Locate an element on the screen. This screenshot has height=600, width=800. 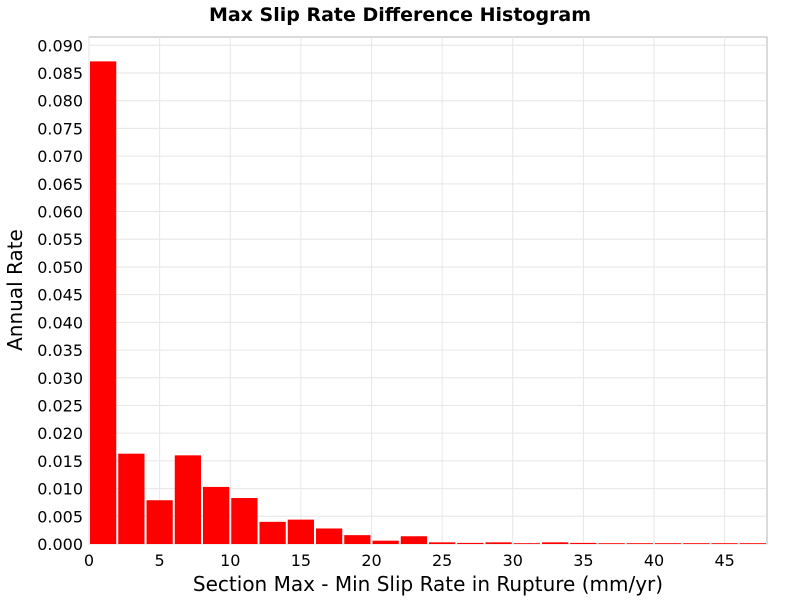
y-axis-label: Annual Rate is located at coordinates (15, 290).